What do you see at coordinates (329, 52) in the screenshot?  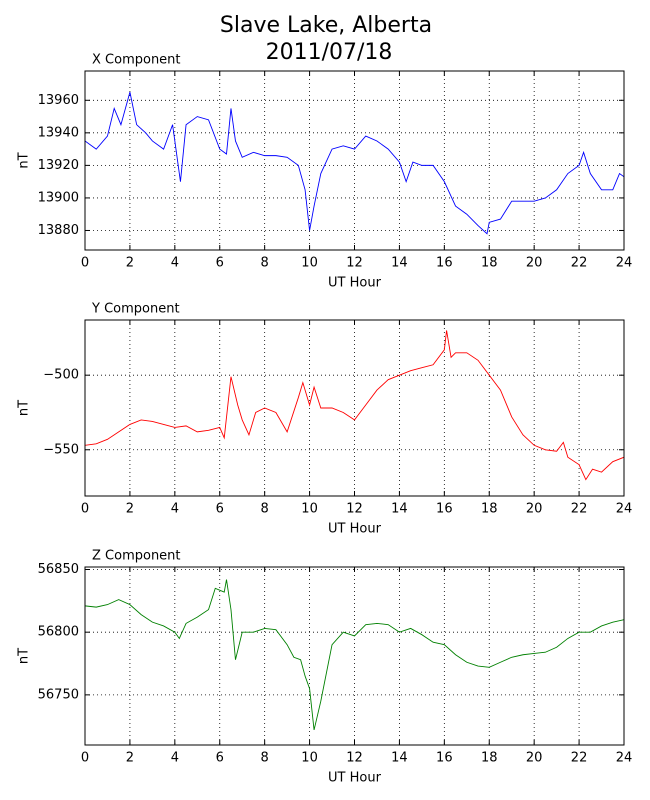 I see `figure-subtitle: 2011/07/18` at bounding box center [329, 52].